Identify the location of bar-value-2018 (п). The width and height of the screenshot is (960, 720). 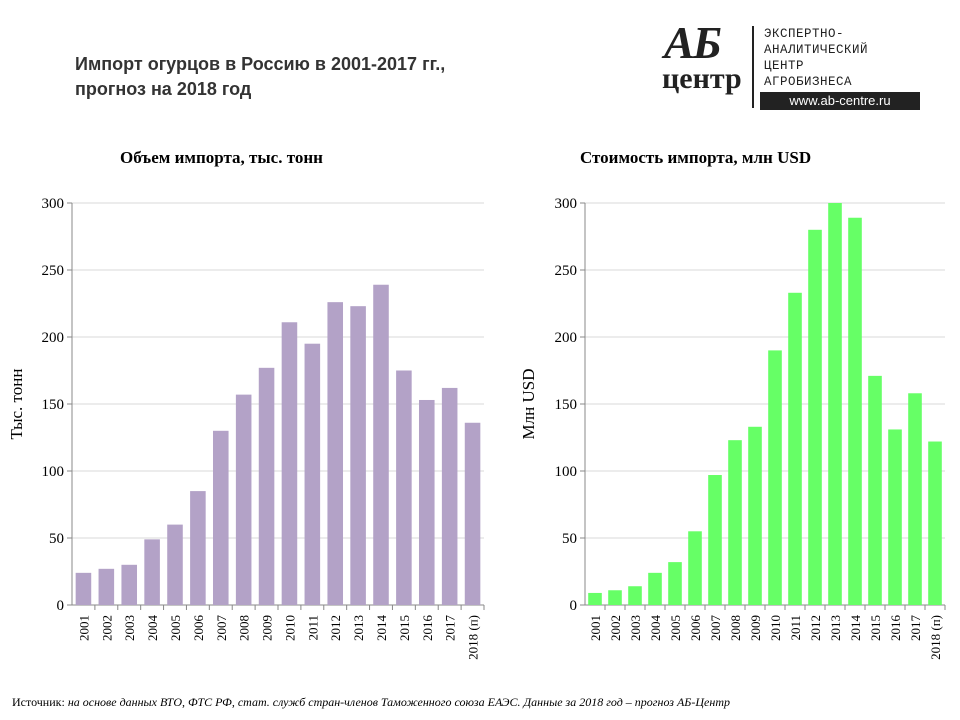
(935, 523).